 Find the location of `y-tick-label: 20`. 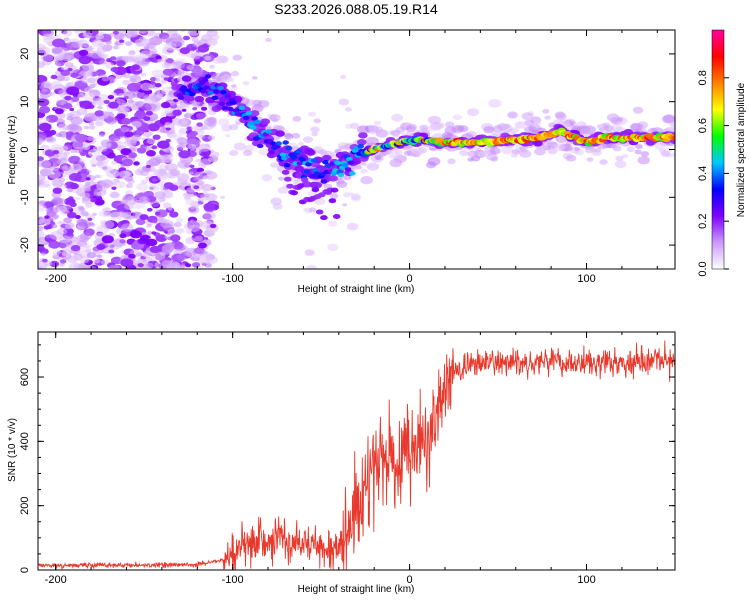

y-tick-label: 20 is located at coordinates (25, 54).